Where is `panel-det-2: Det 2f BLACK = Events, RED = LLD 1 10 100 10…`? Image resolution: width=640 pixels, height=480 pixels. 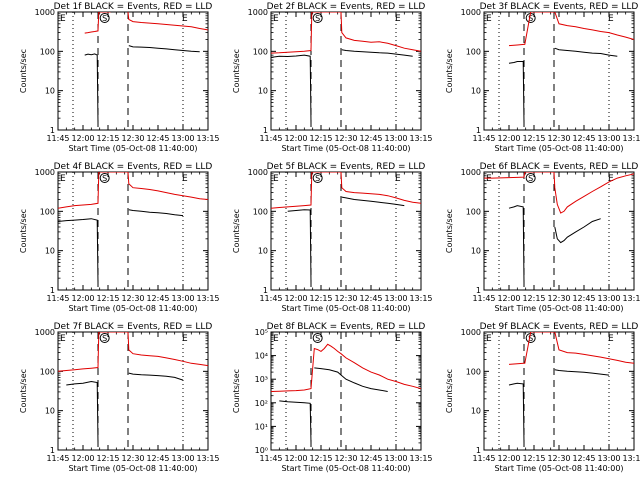 panel-det-2: Det 2f BLACK = Events, RED = LLD 1 10 100 10… is located at coordinates (332, 77).